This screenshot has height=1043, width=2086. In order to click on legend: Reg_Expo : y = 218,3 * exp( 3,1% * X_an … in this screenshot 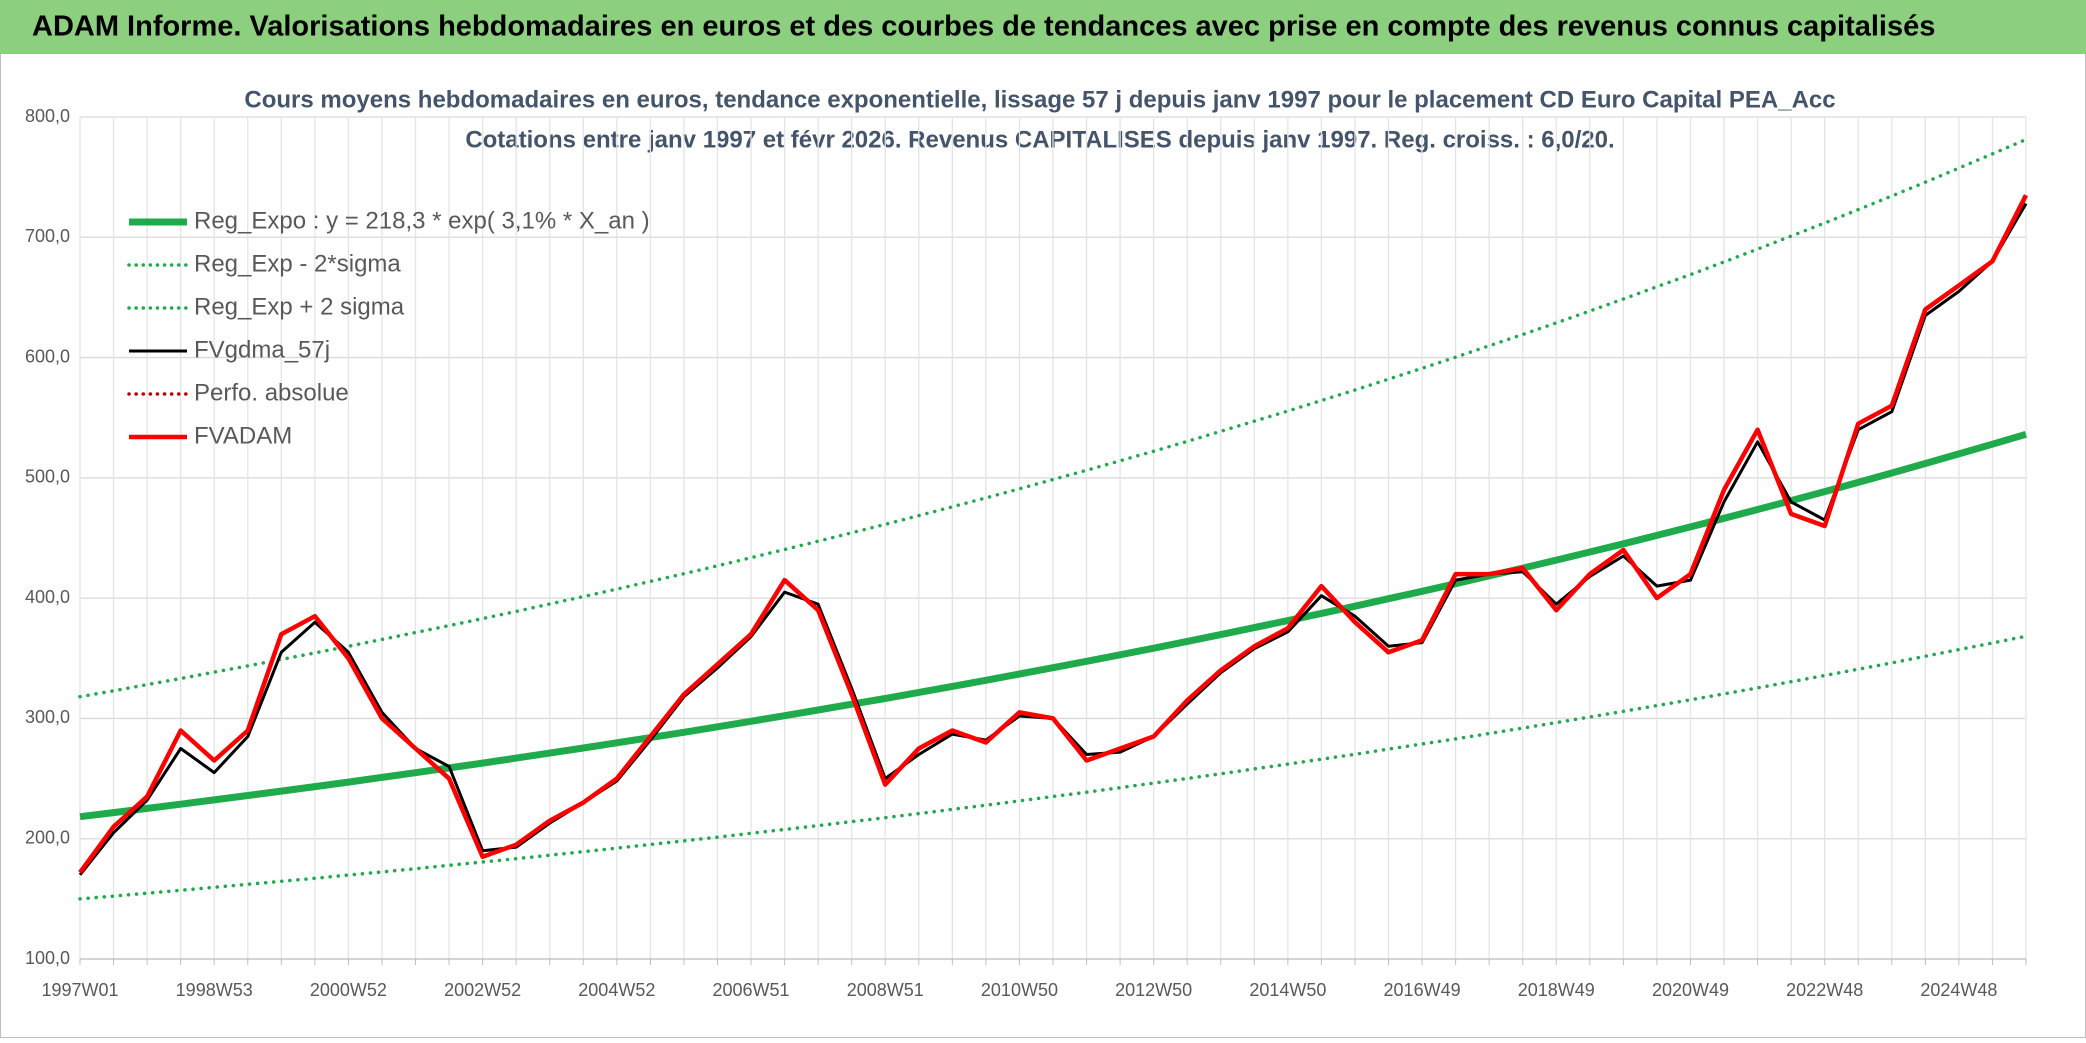, I will do `click(388, 328)`.